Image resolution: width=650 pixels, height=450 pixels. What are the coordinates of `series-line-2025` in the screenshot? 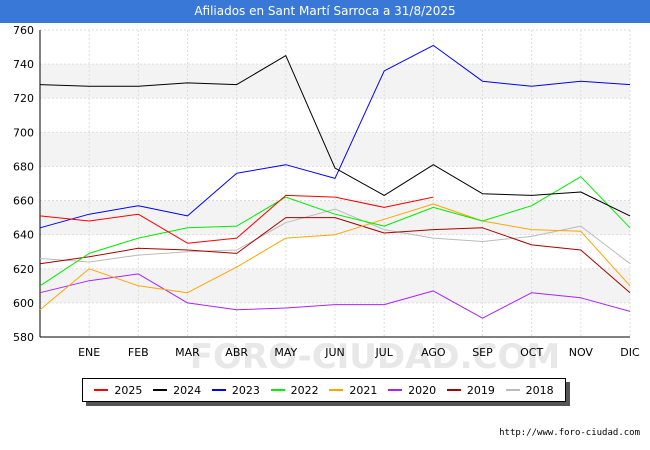 It's located at (236, 219).